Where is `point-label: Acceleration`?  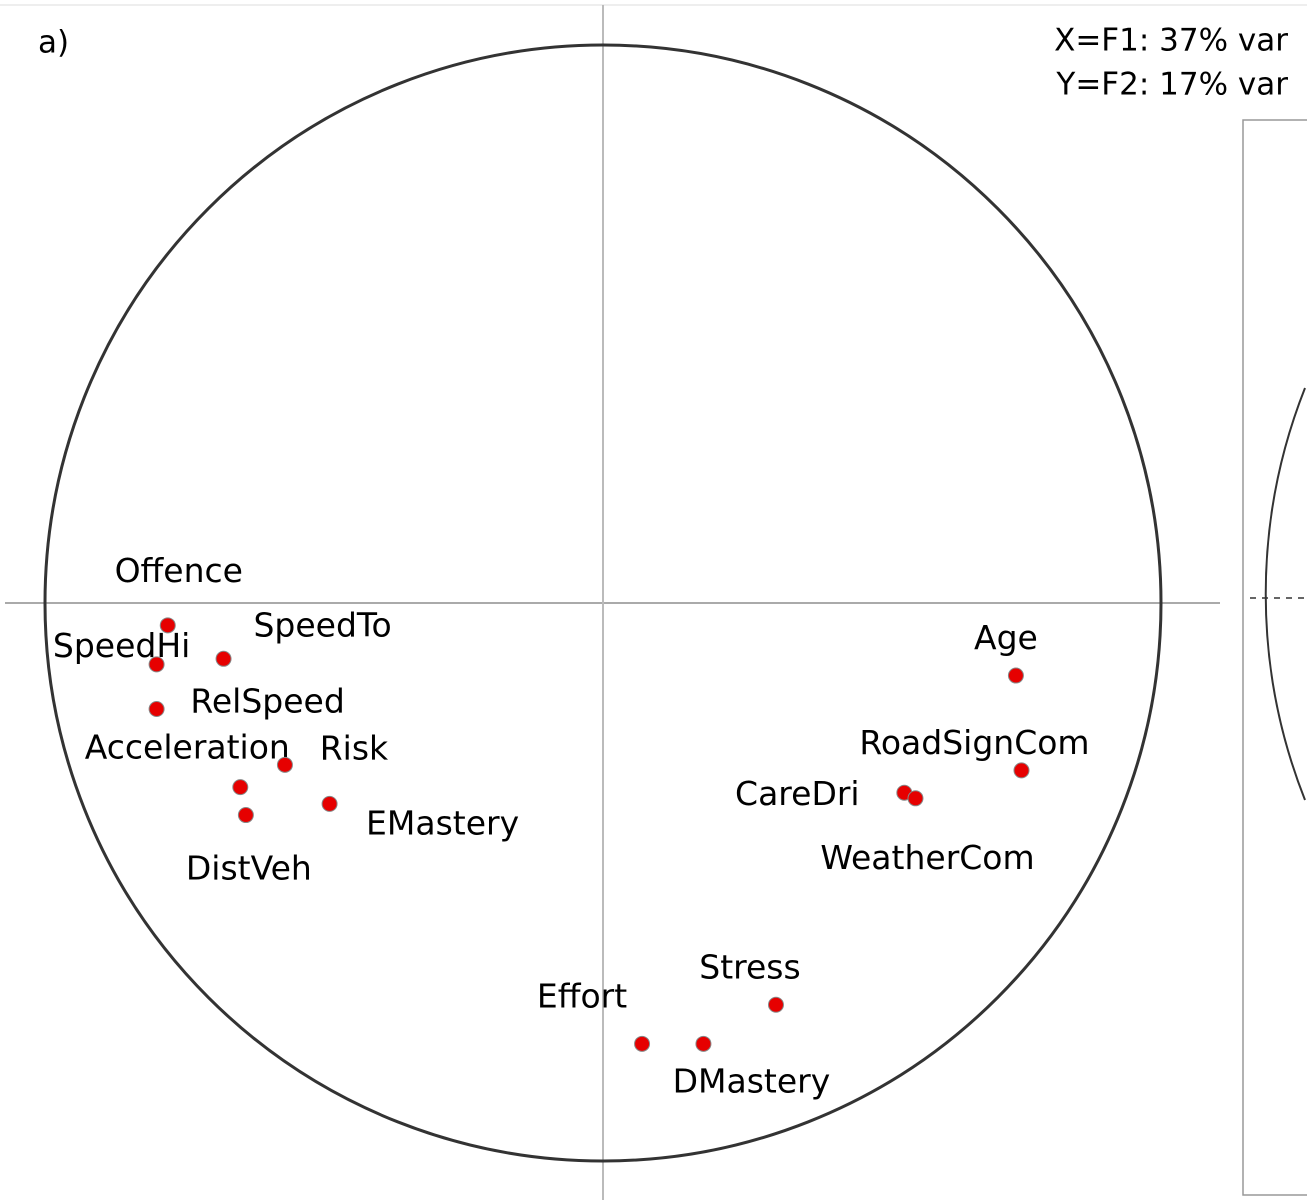
point-label: Acceleration is located at coordinates (187, 747).